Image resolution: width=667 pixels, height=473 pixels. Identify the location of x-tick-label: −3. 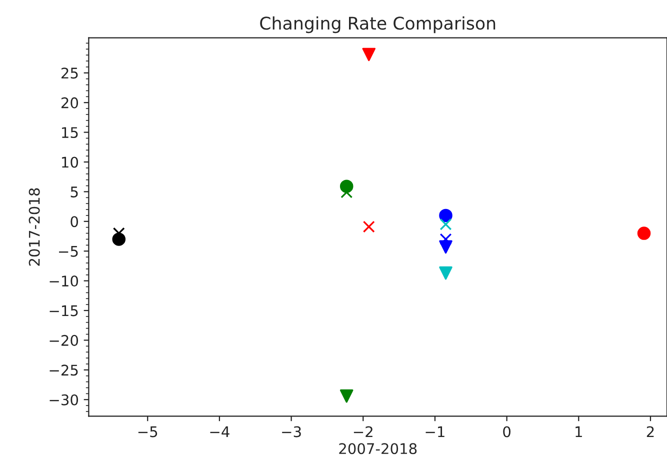
(291, 432).